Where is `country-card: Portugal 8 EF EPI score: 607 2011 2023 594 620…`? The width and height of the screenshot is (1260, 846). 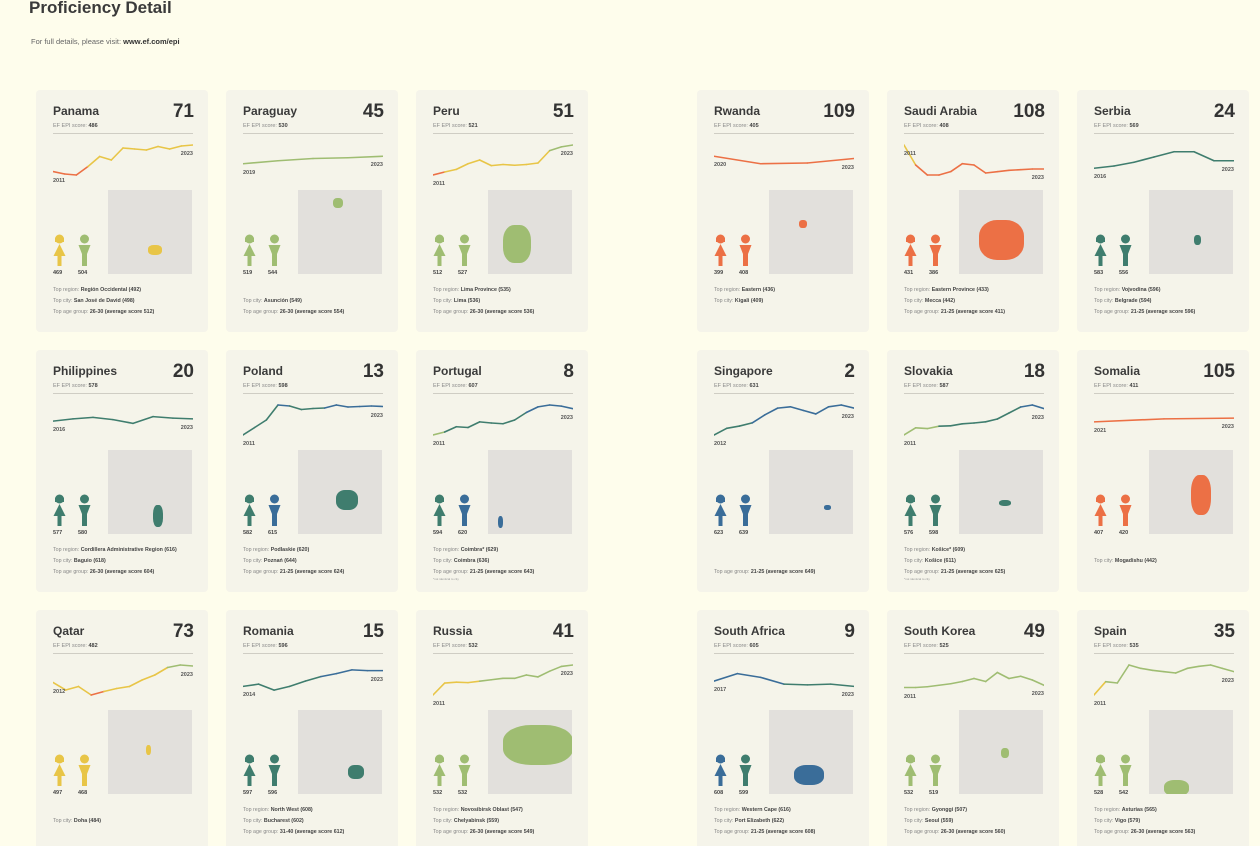
country-card: Portugal 8 EF EPI score: 607 2011 2023 594 620… is located at coordinates (502, 471).